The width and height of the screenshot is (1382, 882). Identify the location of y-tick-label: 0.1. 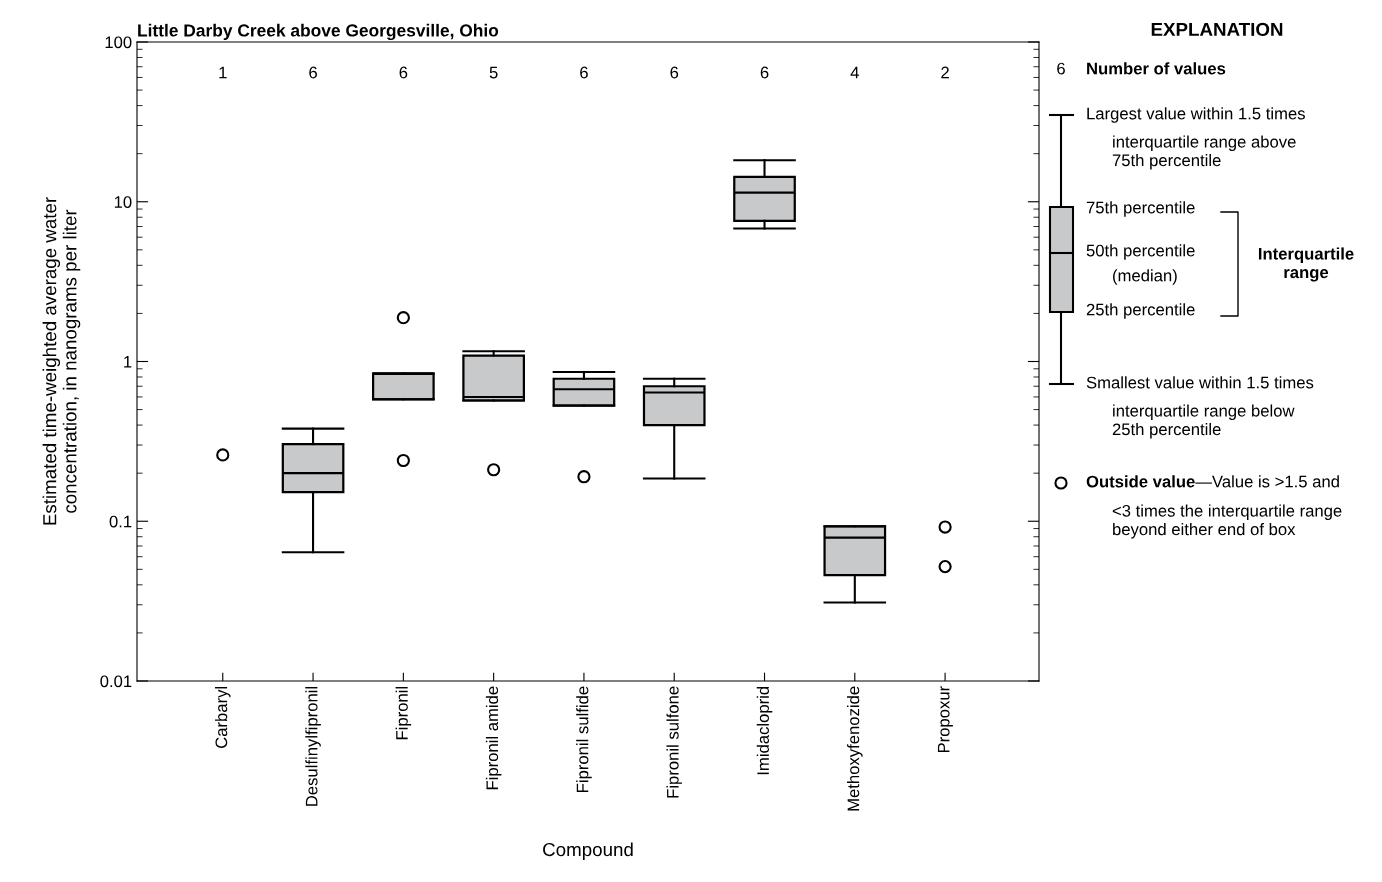
(120, 521).